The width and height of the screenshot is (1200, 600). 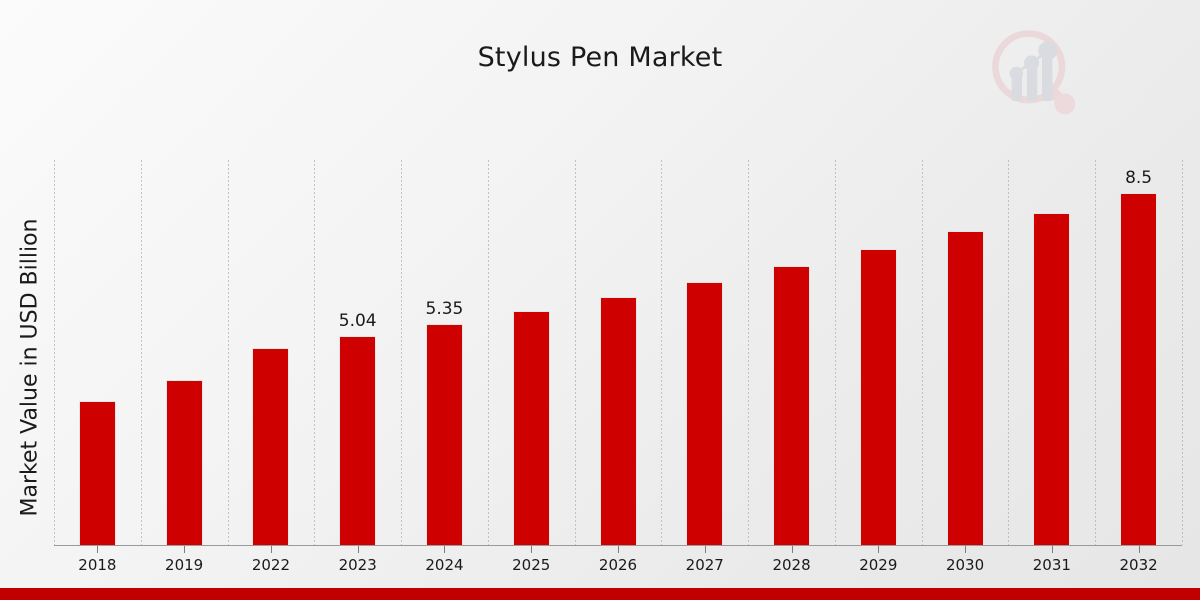 I want to click on x-tick-2027, so click(x=705, y=549).